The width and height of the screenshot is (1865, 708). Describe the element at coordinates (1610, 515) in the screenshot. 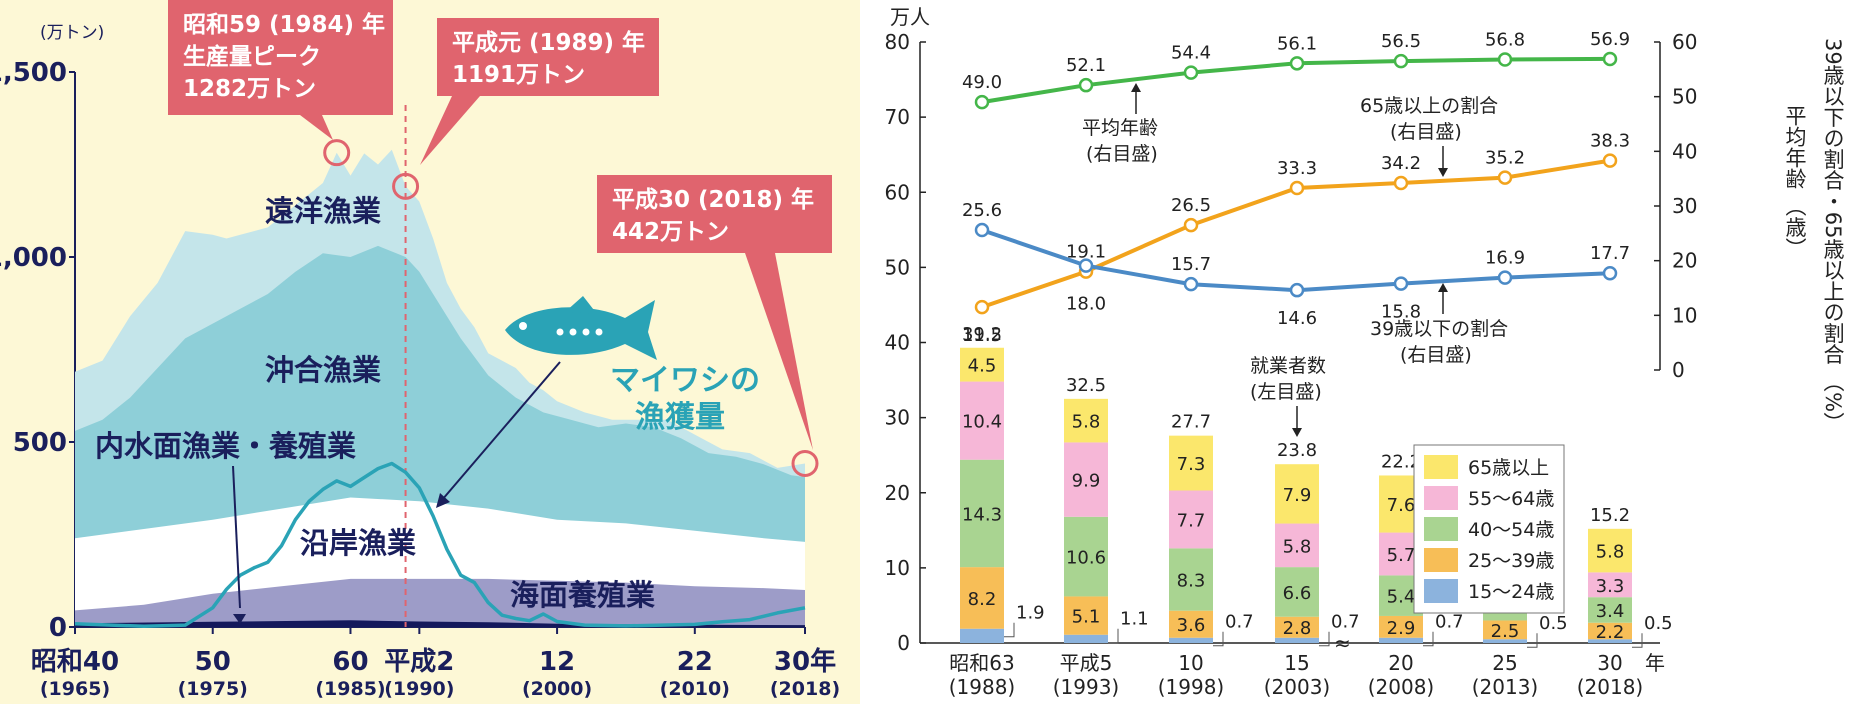

I see `bar-total-label: 15.2` at that location.